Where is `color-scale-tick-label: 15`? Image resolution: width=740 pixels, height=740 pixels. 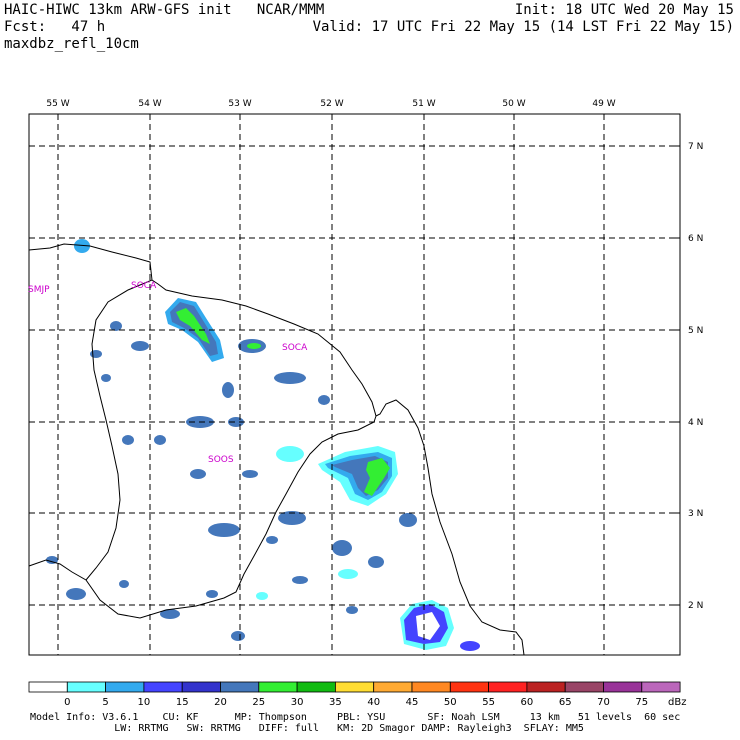 color-scale-tick-label: 15 is located at coordinates (182, 702).